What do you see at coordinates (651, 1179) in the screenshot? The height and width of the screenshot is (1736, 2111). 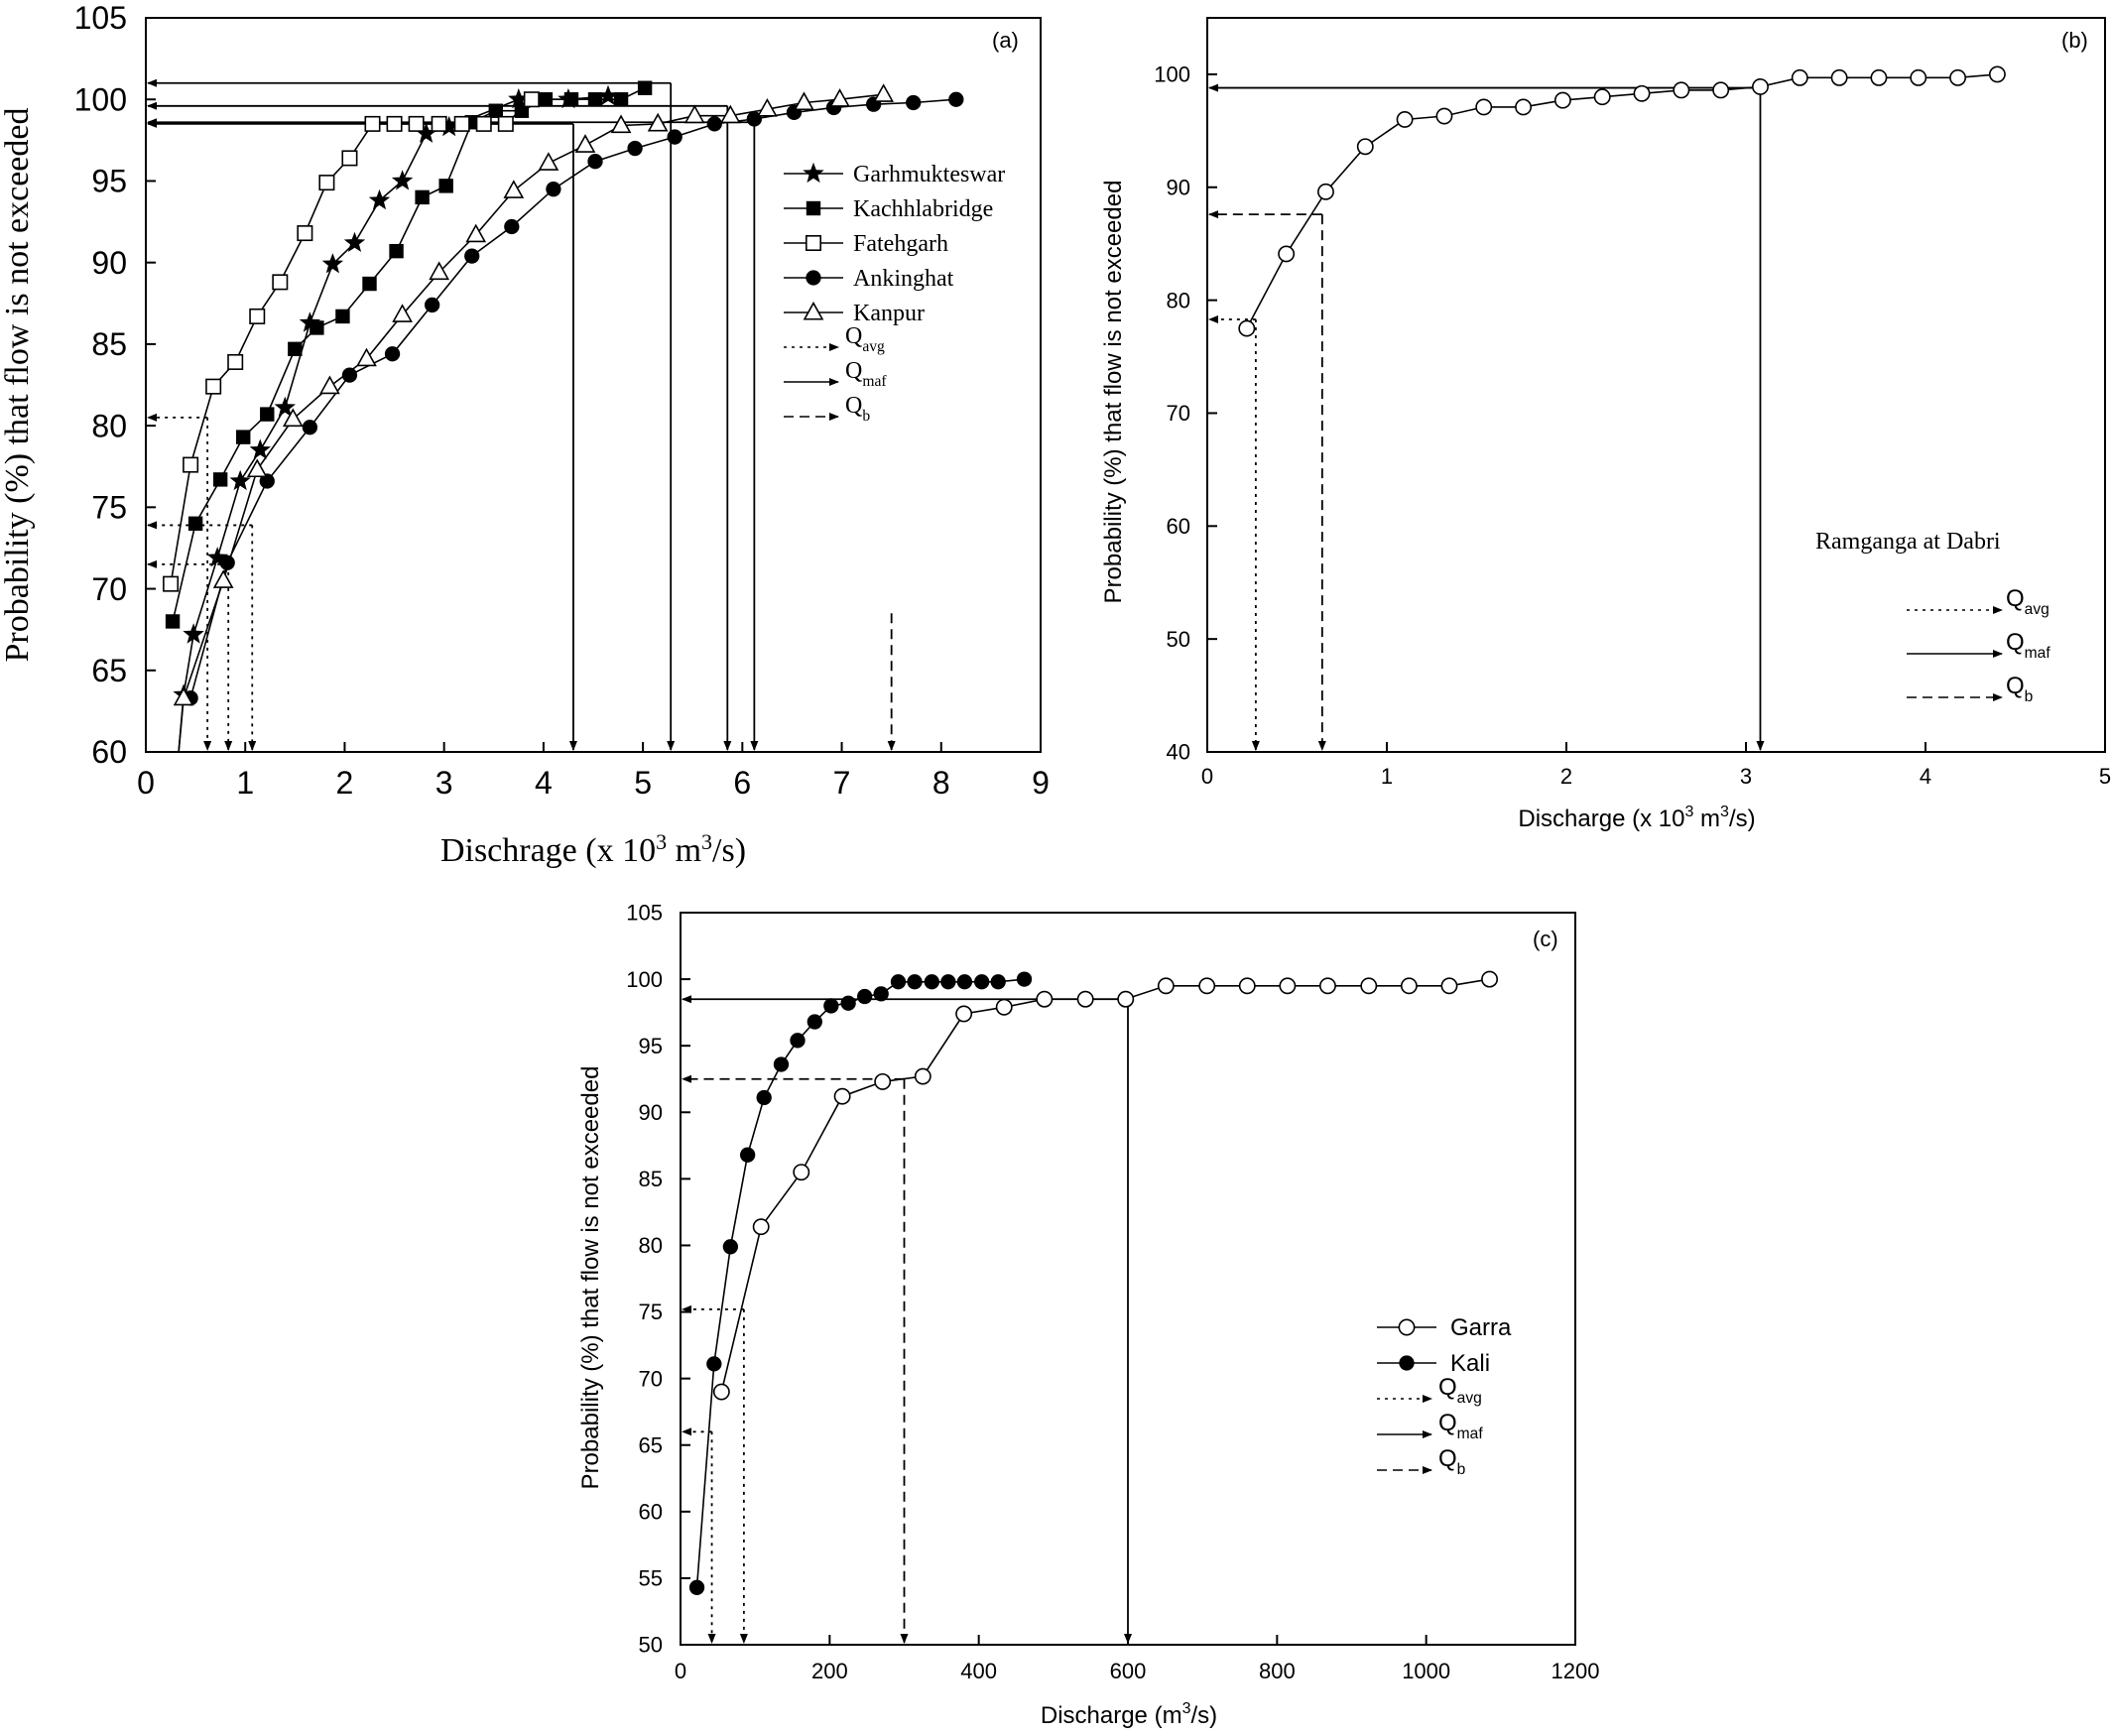 I see `y-tick-label: 85` at bounding box center [651, 1179].